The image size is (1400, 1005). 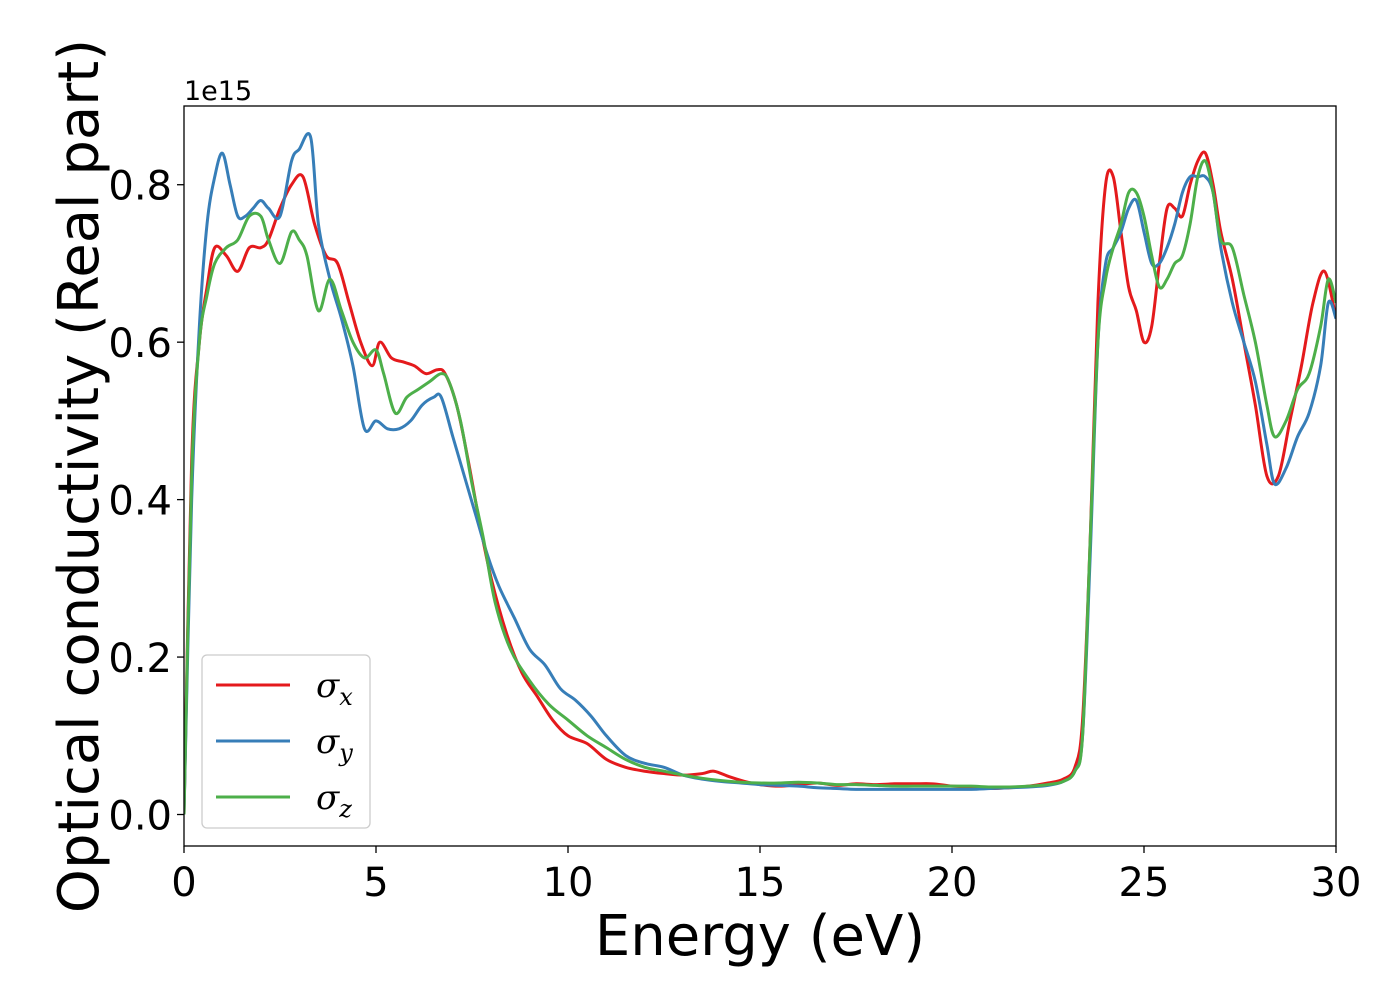 What do you see at coordinates (568, 883) in the screenshot?
I see `x-tick-label: 10` at bounding box center [568, 883].